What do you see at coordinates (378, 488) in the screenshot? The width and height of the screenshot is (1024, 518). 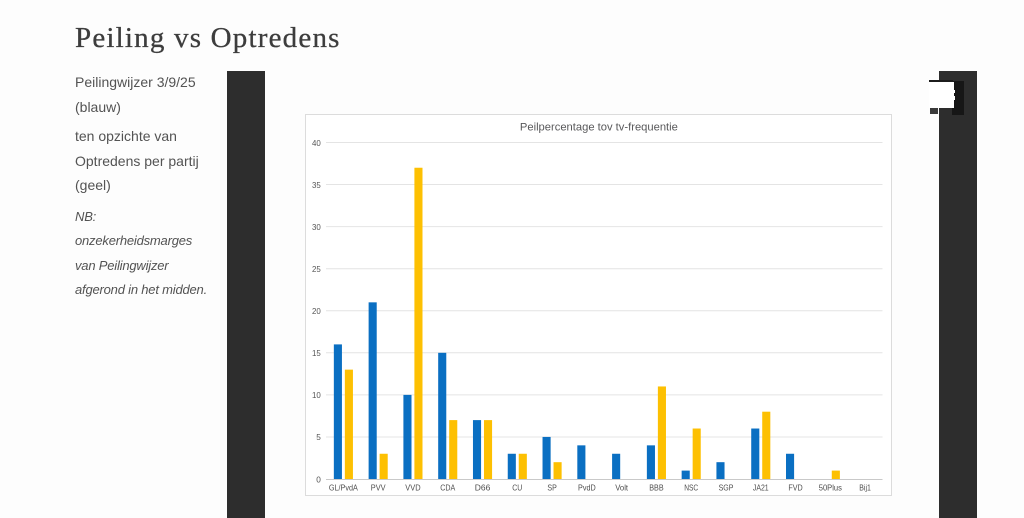 I see `svg-text: PVV` at bounding box center [378, 488].